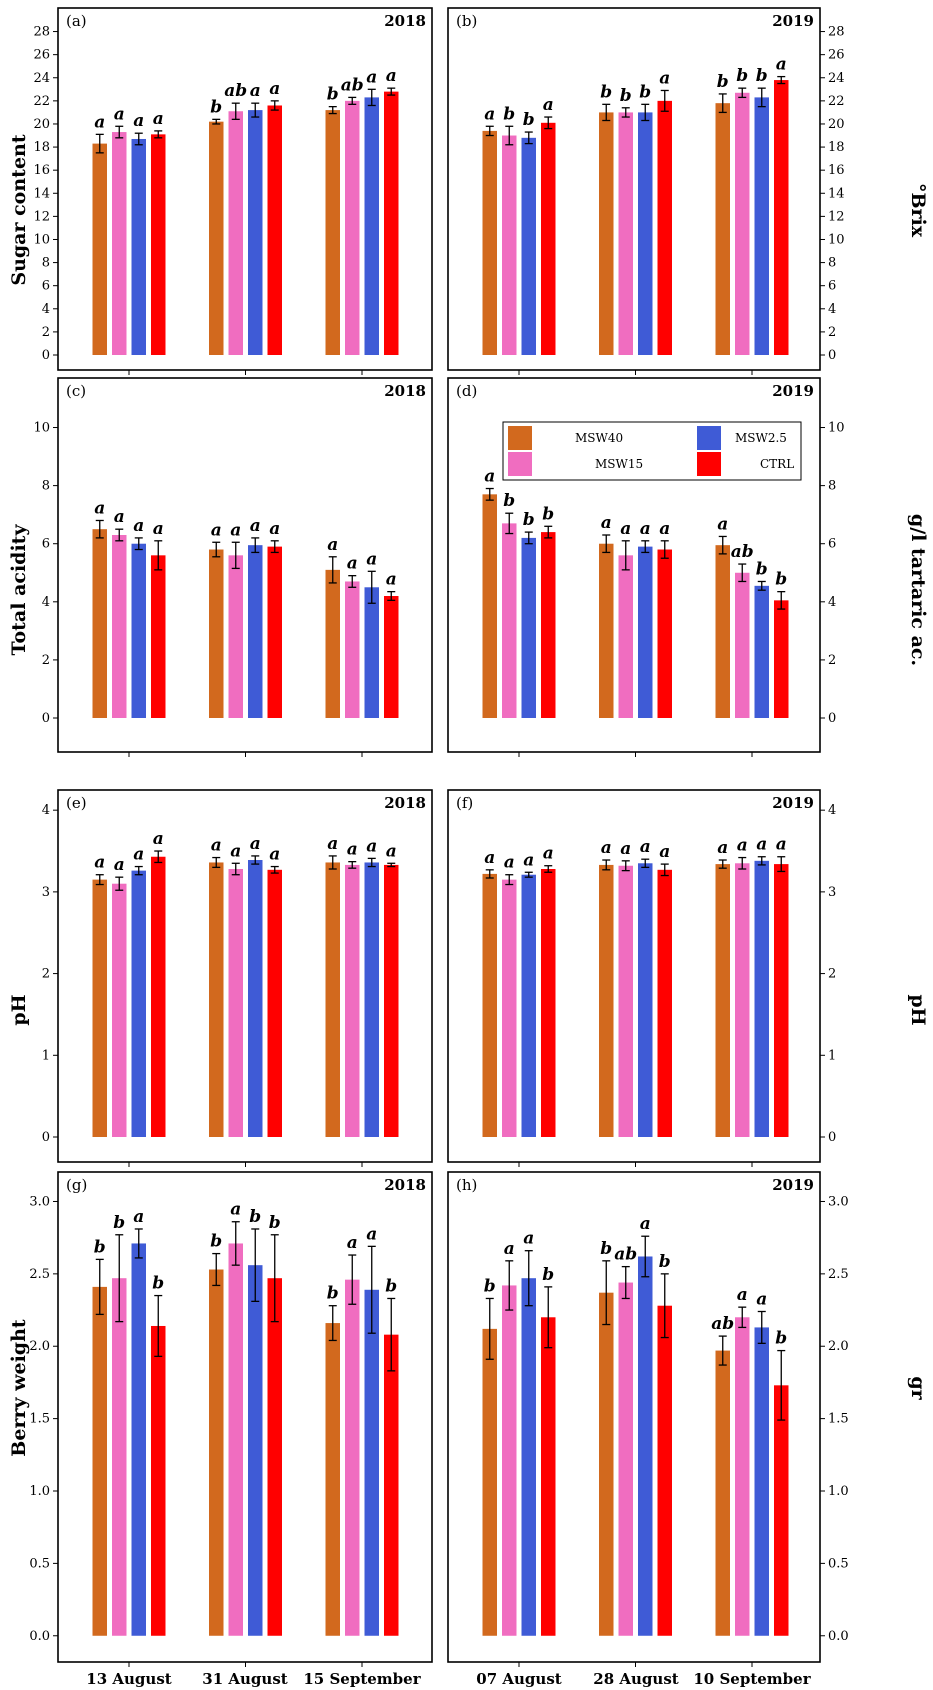  I want to click on y-tick-label: 0.0, so click(838, 1636).